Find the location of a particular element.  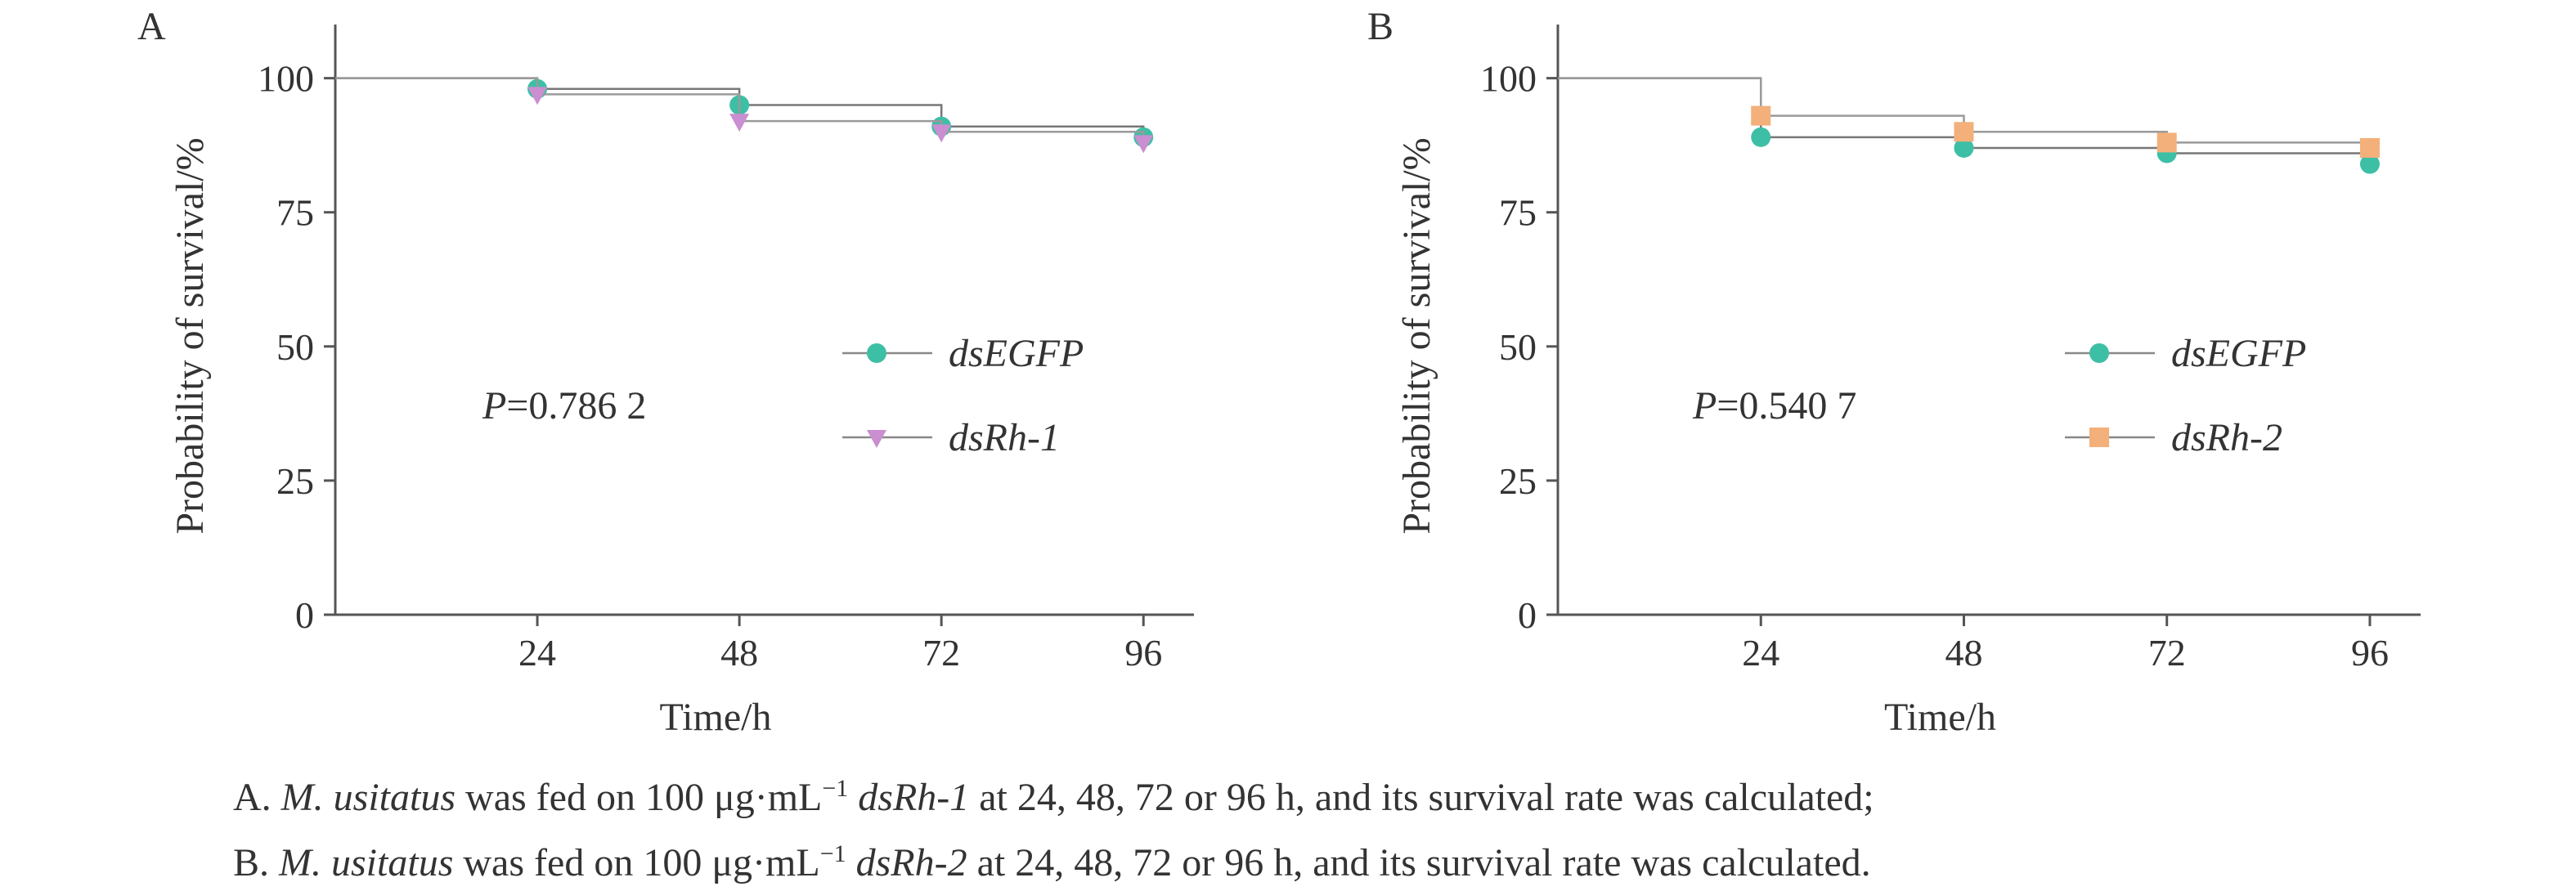

legend-item-dsrh-2: dsRh-2 is located at coordinates (2173, 437).